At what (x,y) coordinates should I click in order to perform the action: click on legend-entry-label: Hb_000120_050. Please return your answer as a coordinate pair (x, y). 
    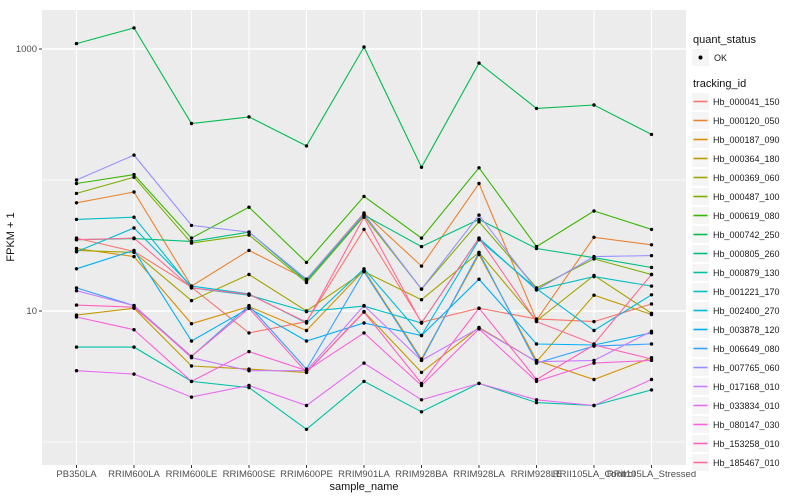
    Looking at the image, I should click on (746, 121).